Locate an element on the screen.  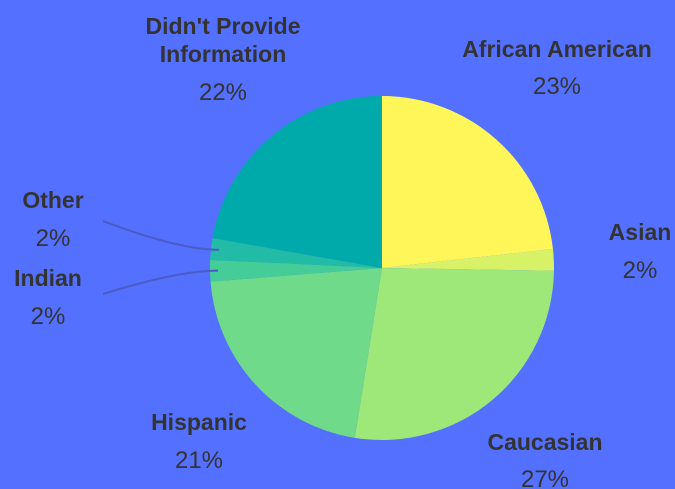
slice-name-african-american: African American is located at coordinates (557, 49).